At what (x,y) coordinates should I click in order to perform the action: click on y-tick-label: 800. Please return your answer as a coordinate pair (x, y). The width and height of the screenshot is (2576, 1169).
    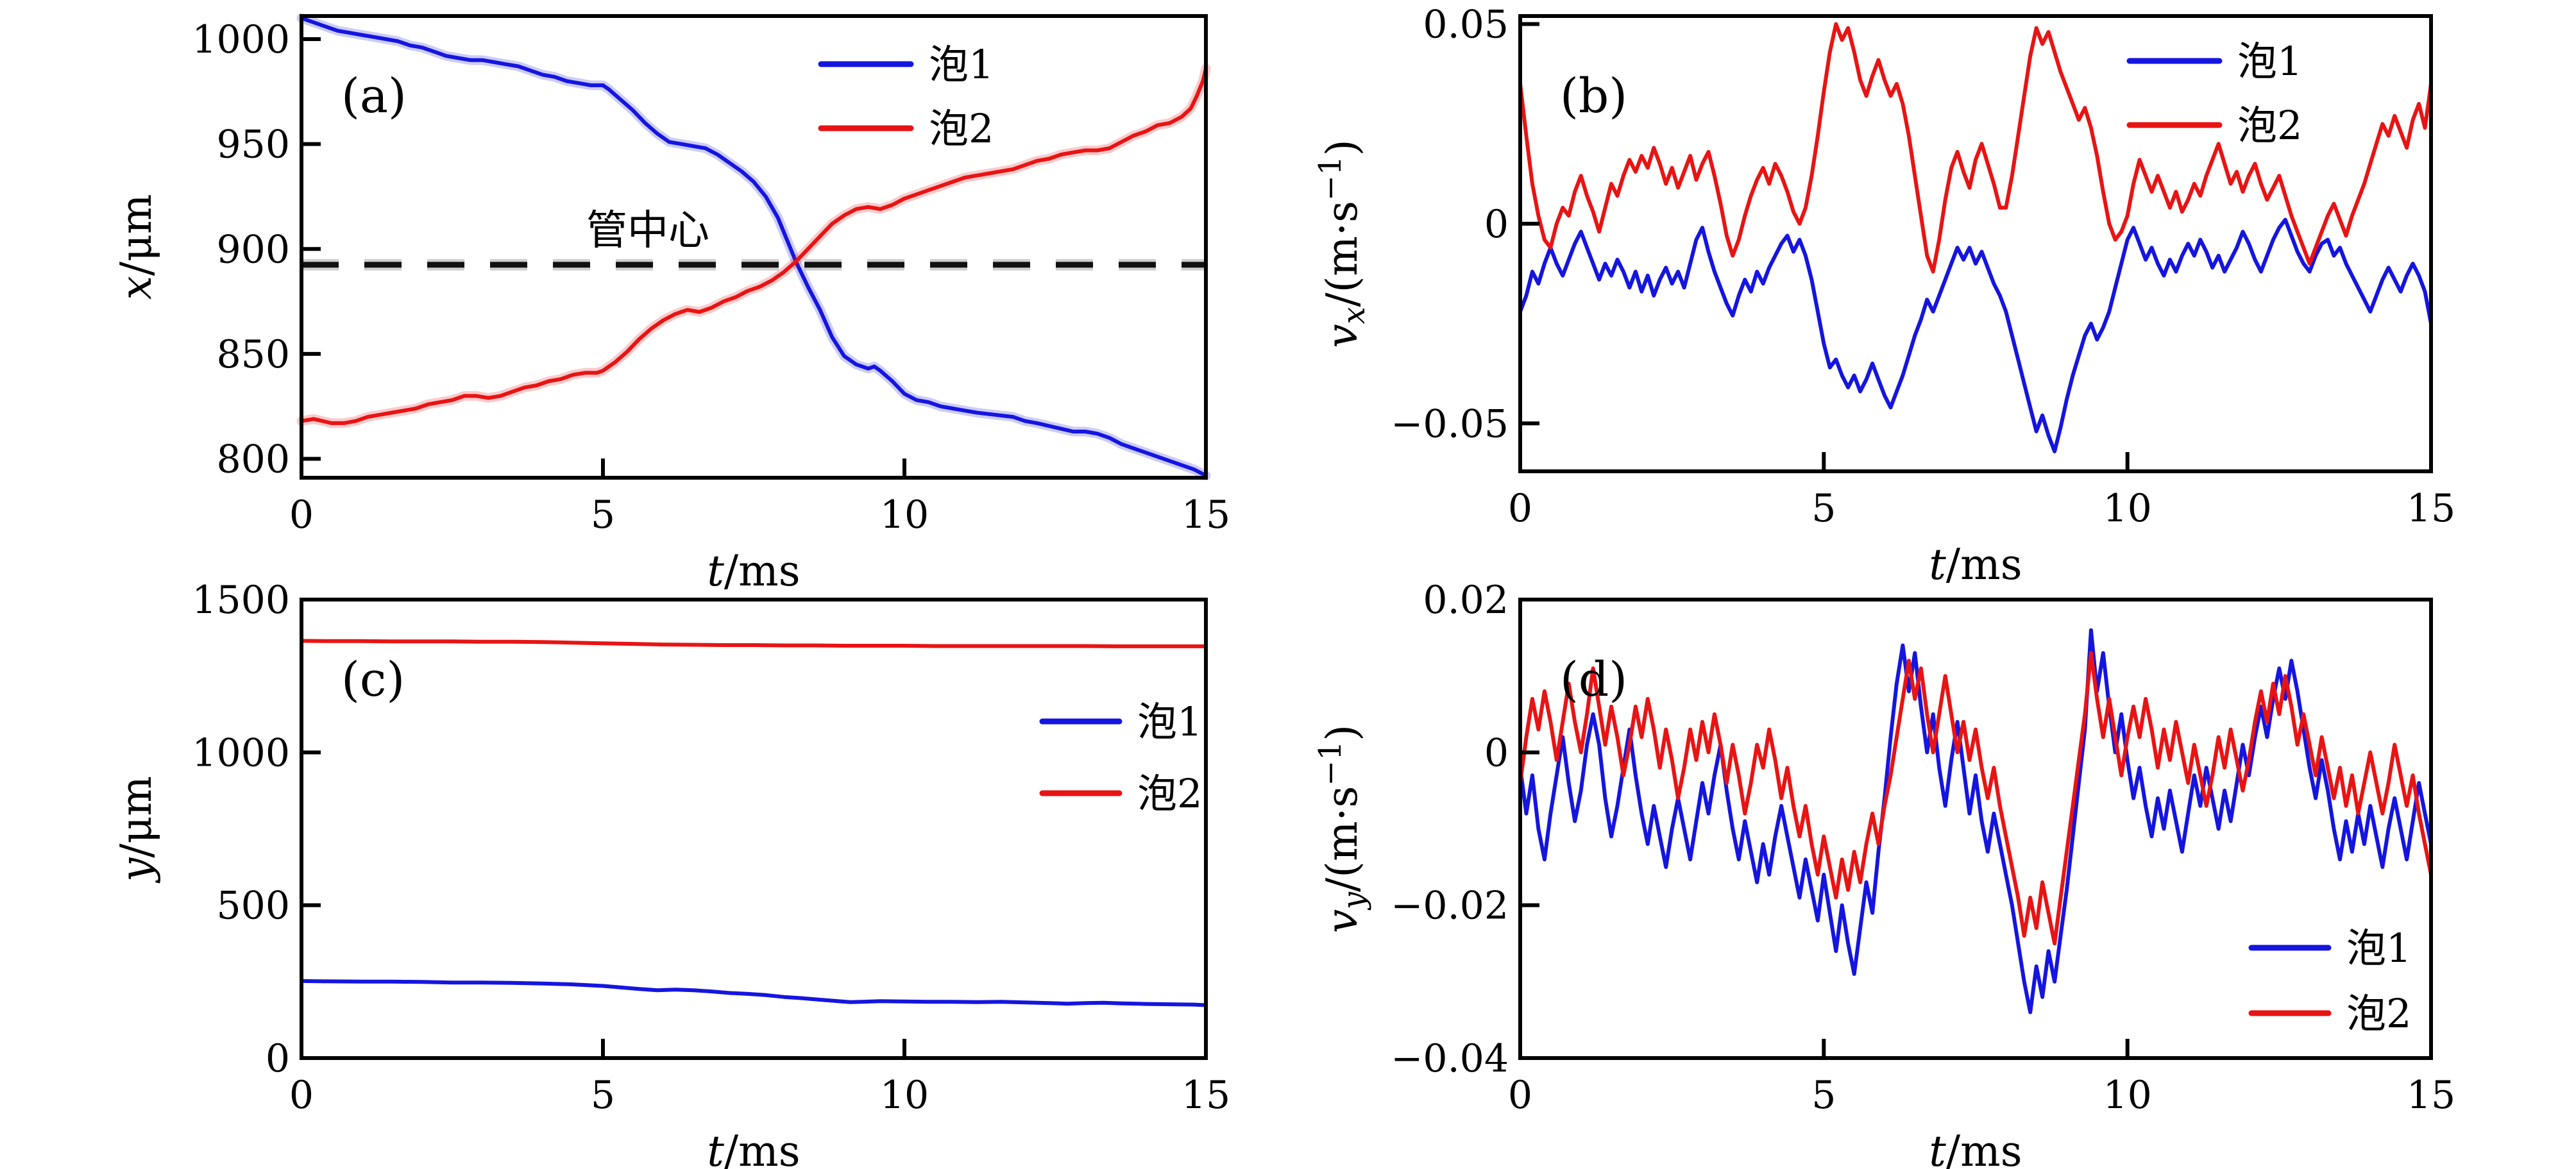
    Looking at the image, I should click on (253, 460).